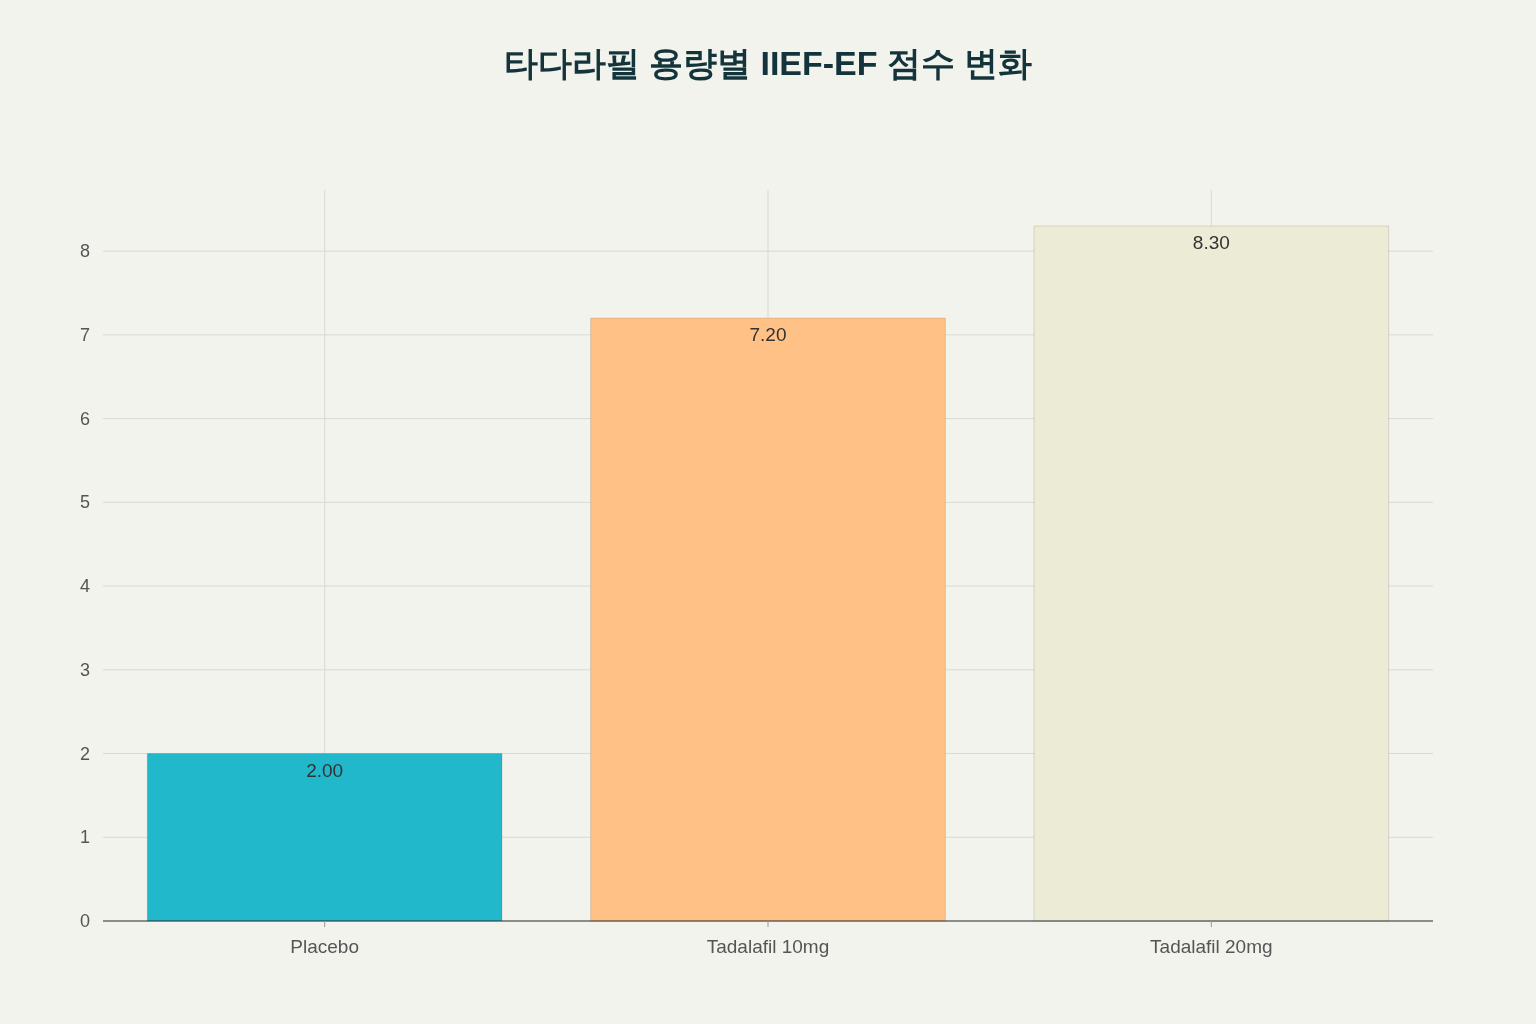 The image size is (1536, 1024). Describe the element at coordinates (1211, 243) in the screenshot. I see `data-label: 8.30` at that location.